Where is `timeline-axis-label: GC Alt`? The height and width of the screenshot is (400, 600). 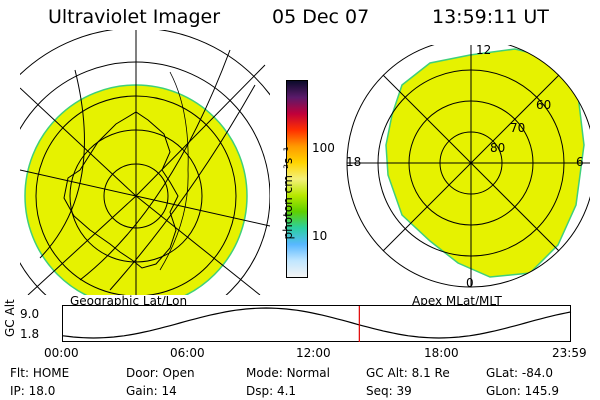 timeline-axis-label: GC Alt is located at coordinates (10, 318).